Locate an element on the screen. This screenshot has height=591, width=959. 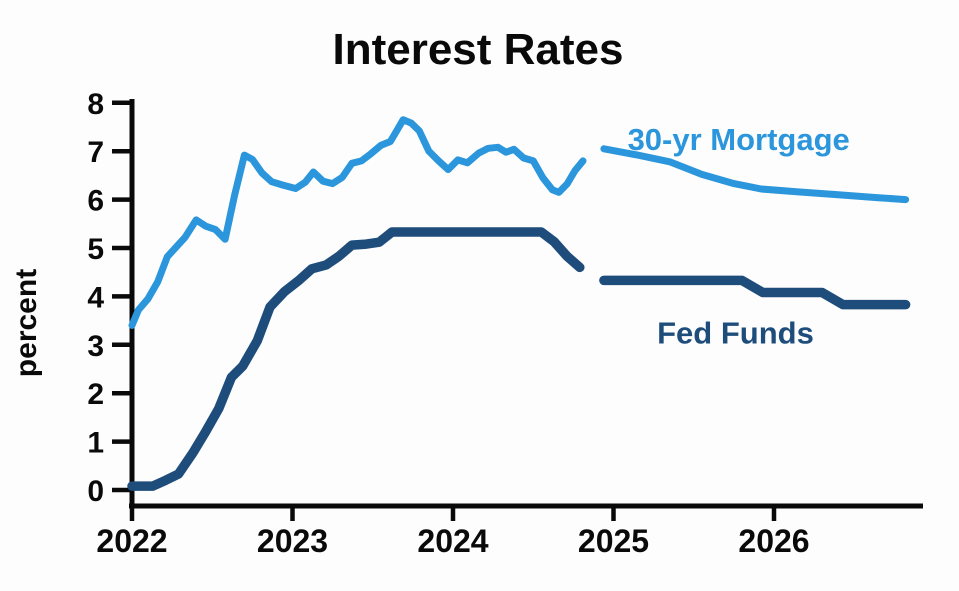
y-axis-ticks: 0 1 2 3 4 5 6 7 8 is located at coordinates (109, 298).